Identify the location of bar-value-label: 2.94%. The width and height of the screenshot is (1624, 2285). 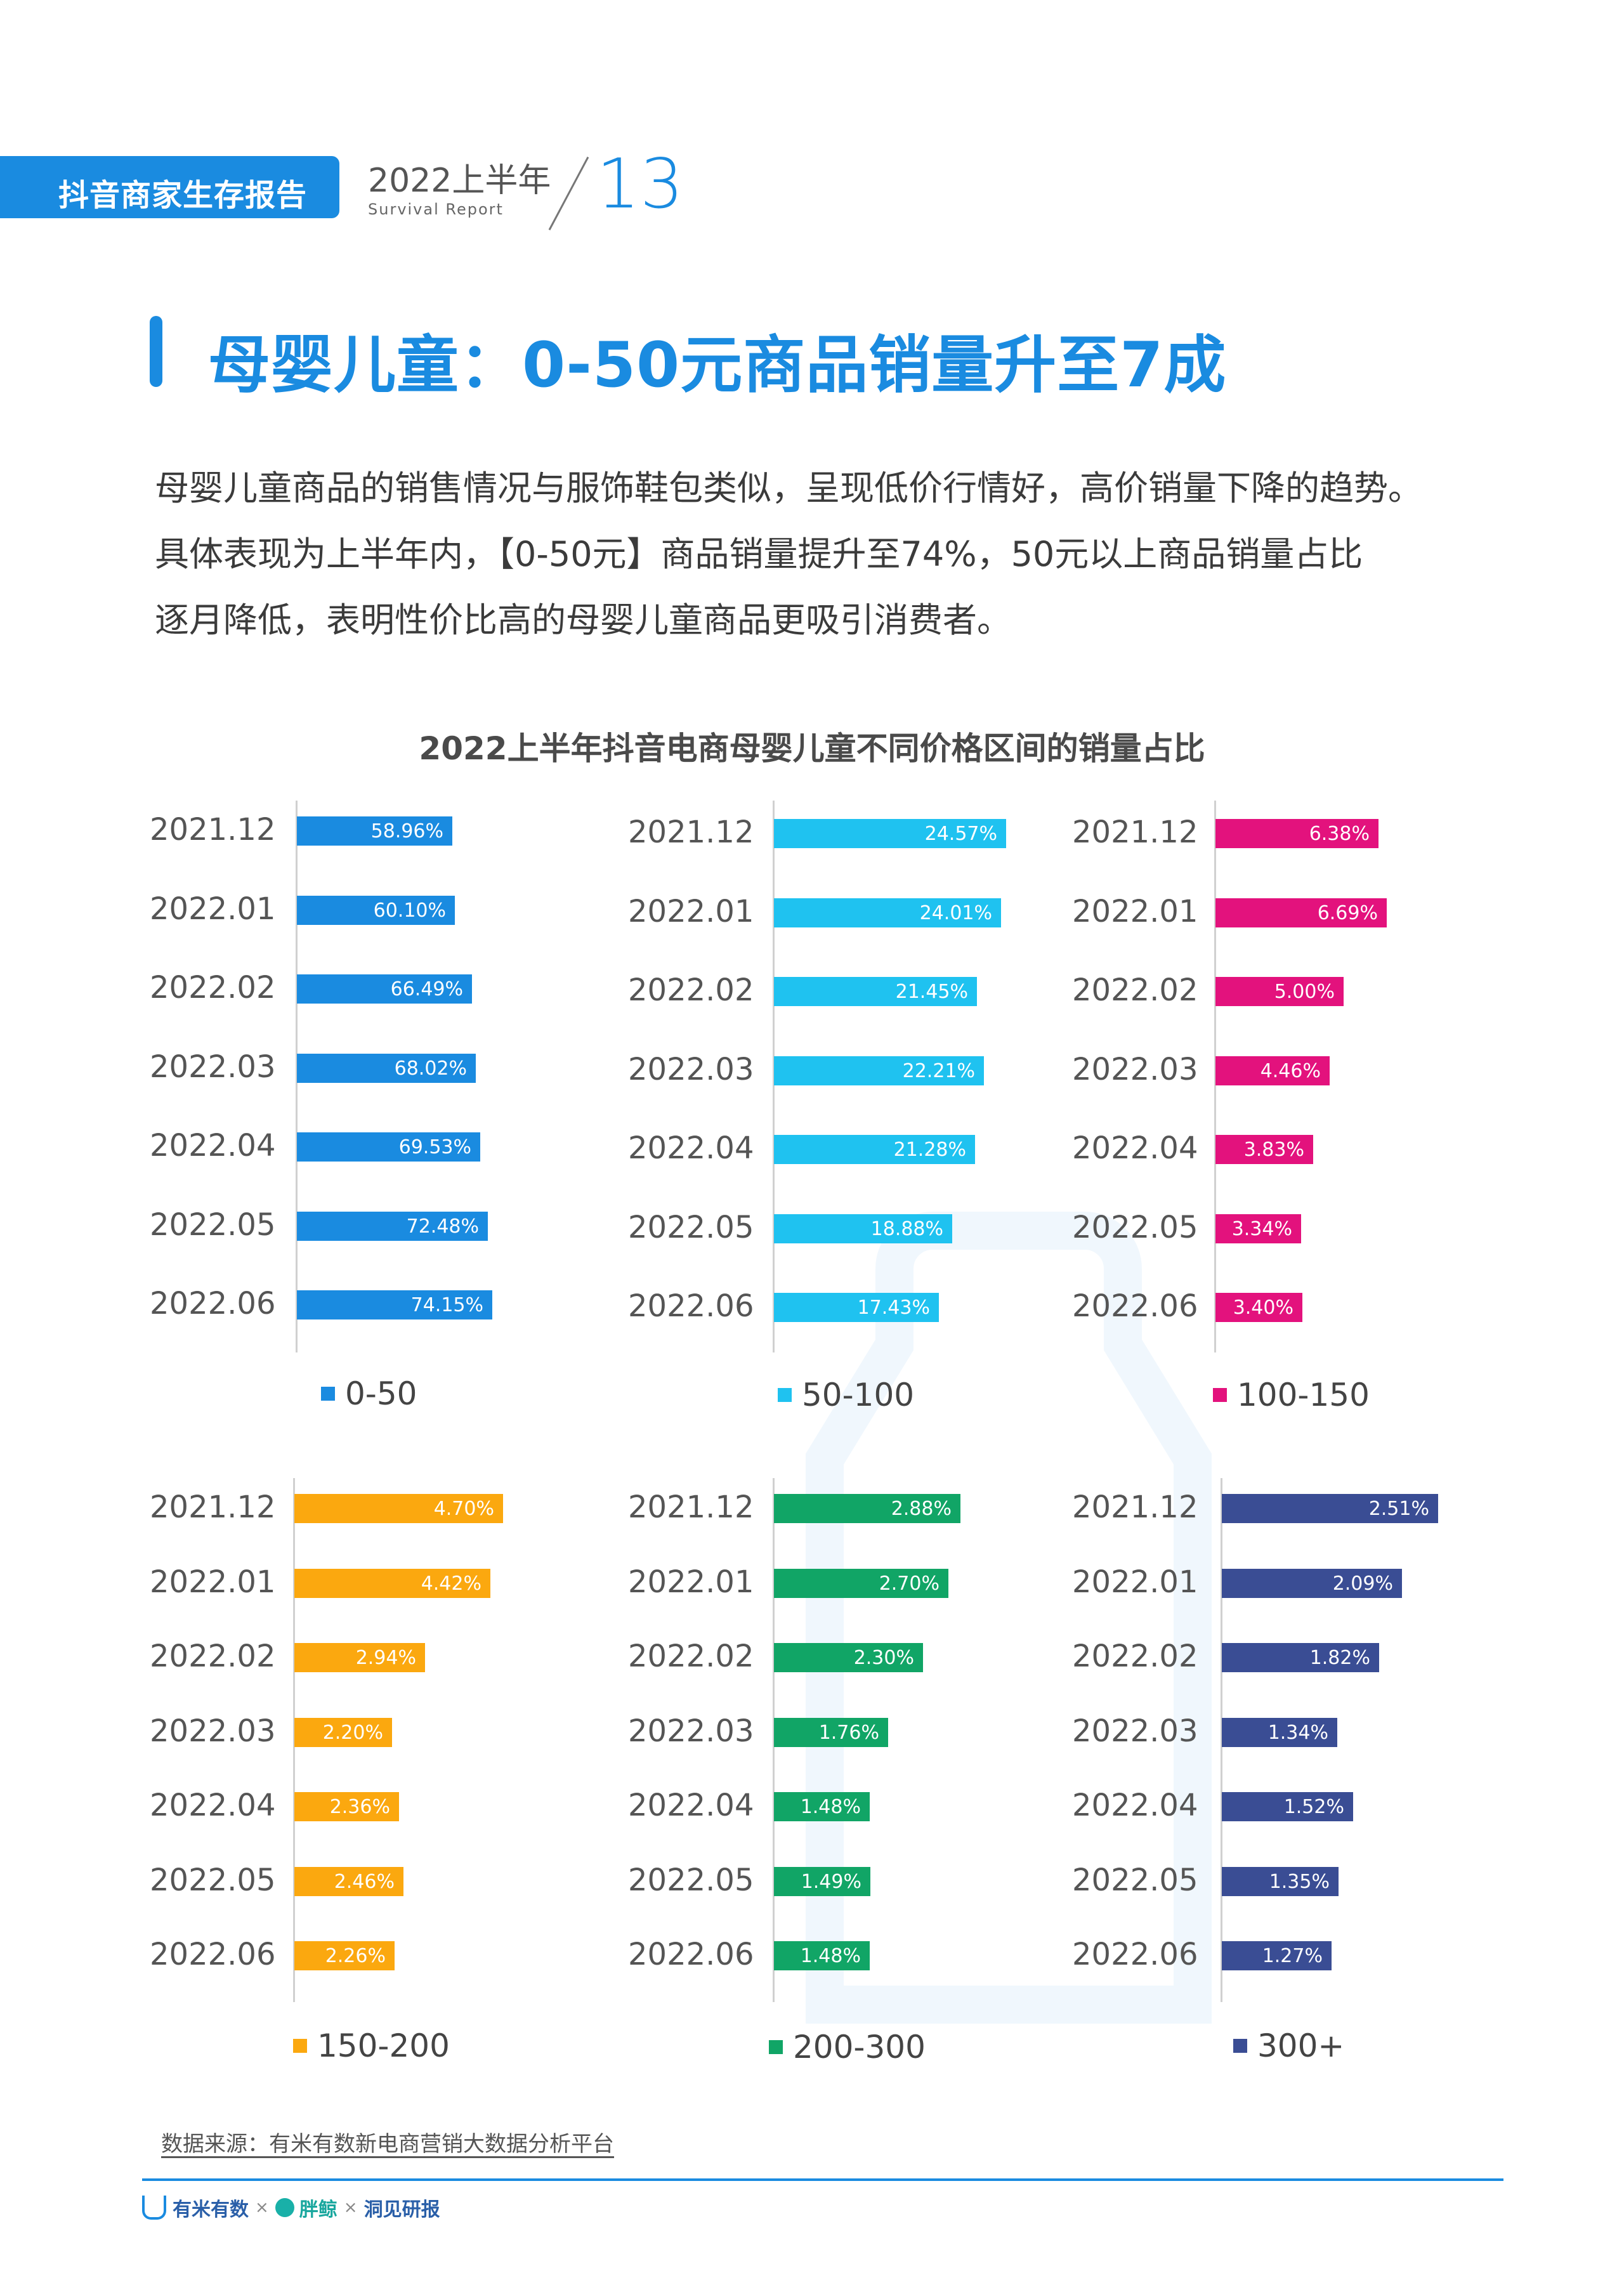
(385, 1658).